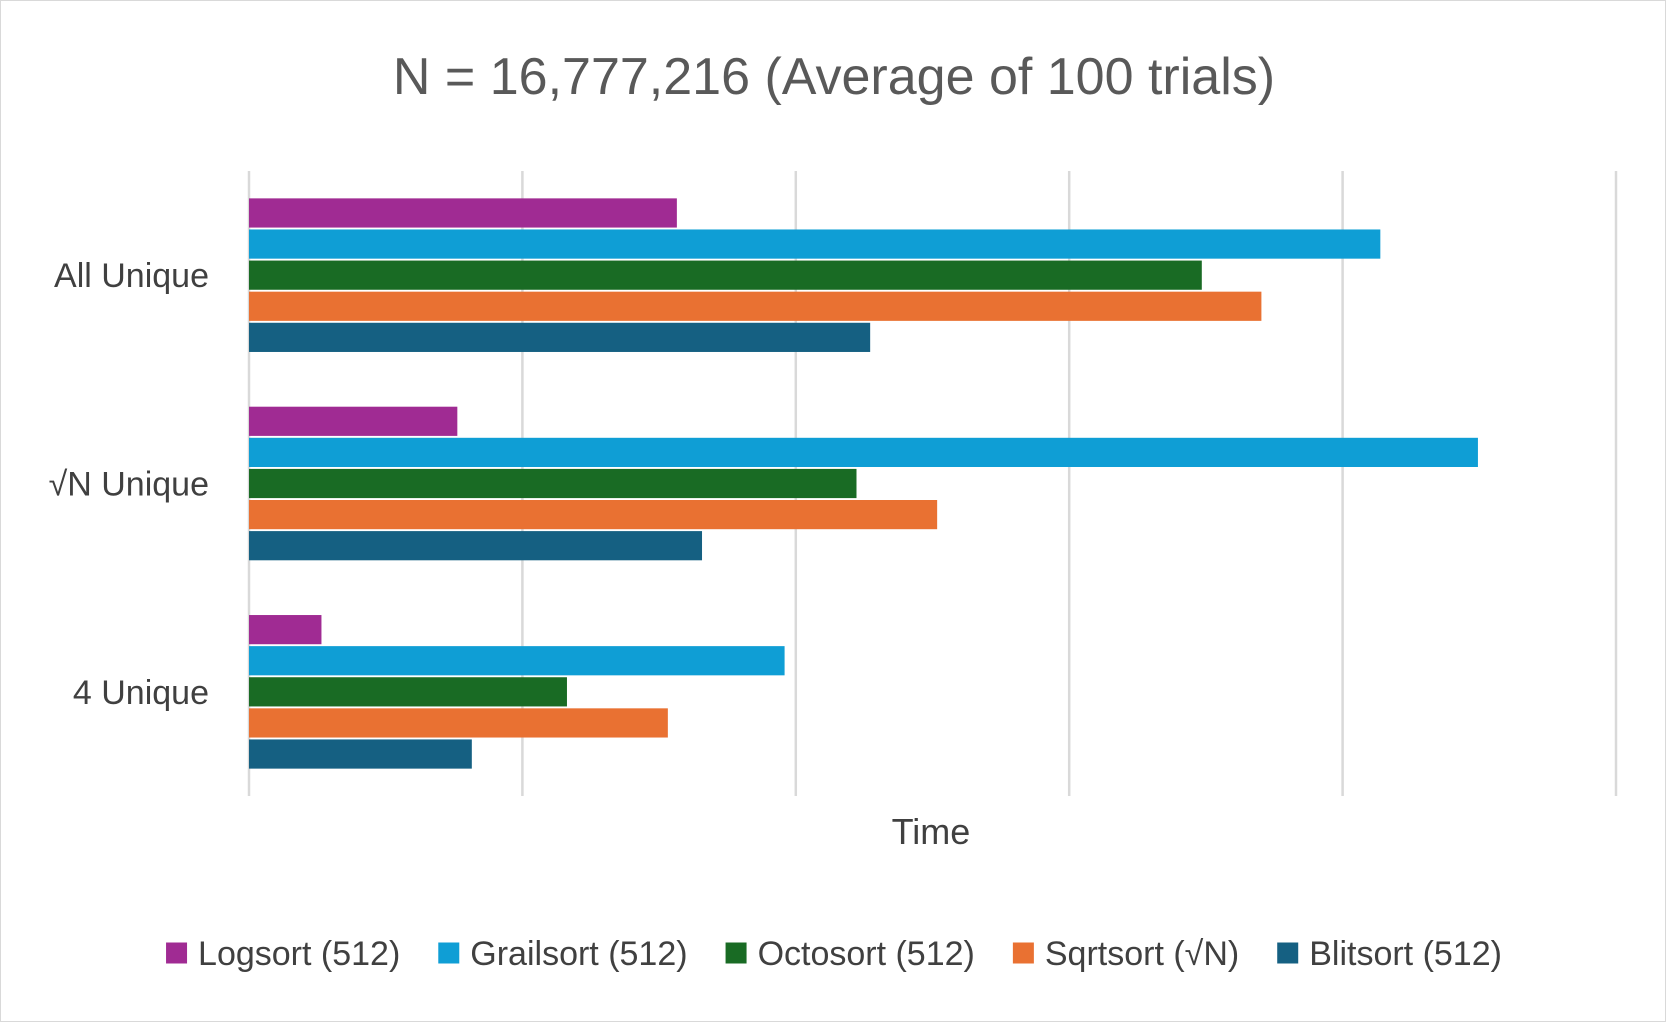 The height and width of the screenshot is (1023, 1666). Describe the element at coordinates (866, 954) in the screenshot. I see `legend-label: Octosort (512)` at that location.